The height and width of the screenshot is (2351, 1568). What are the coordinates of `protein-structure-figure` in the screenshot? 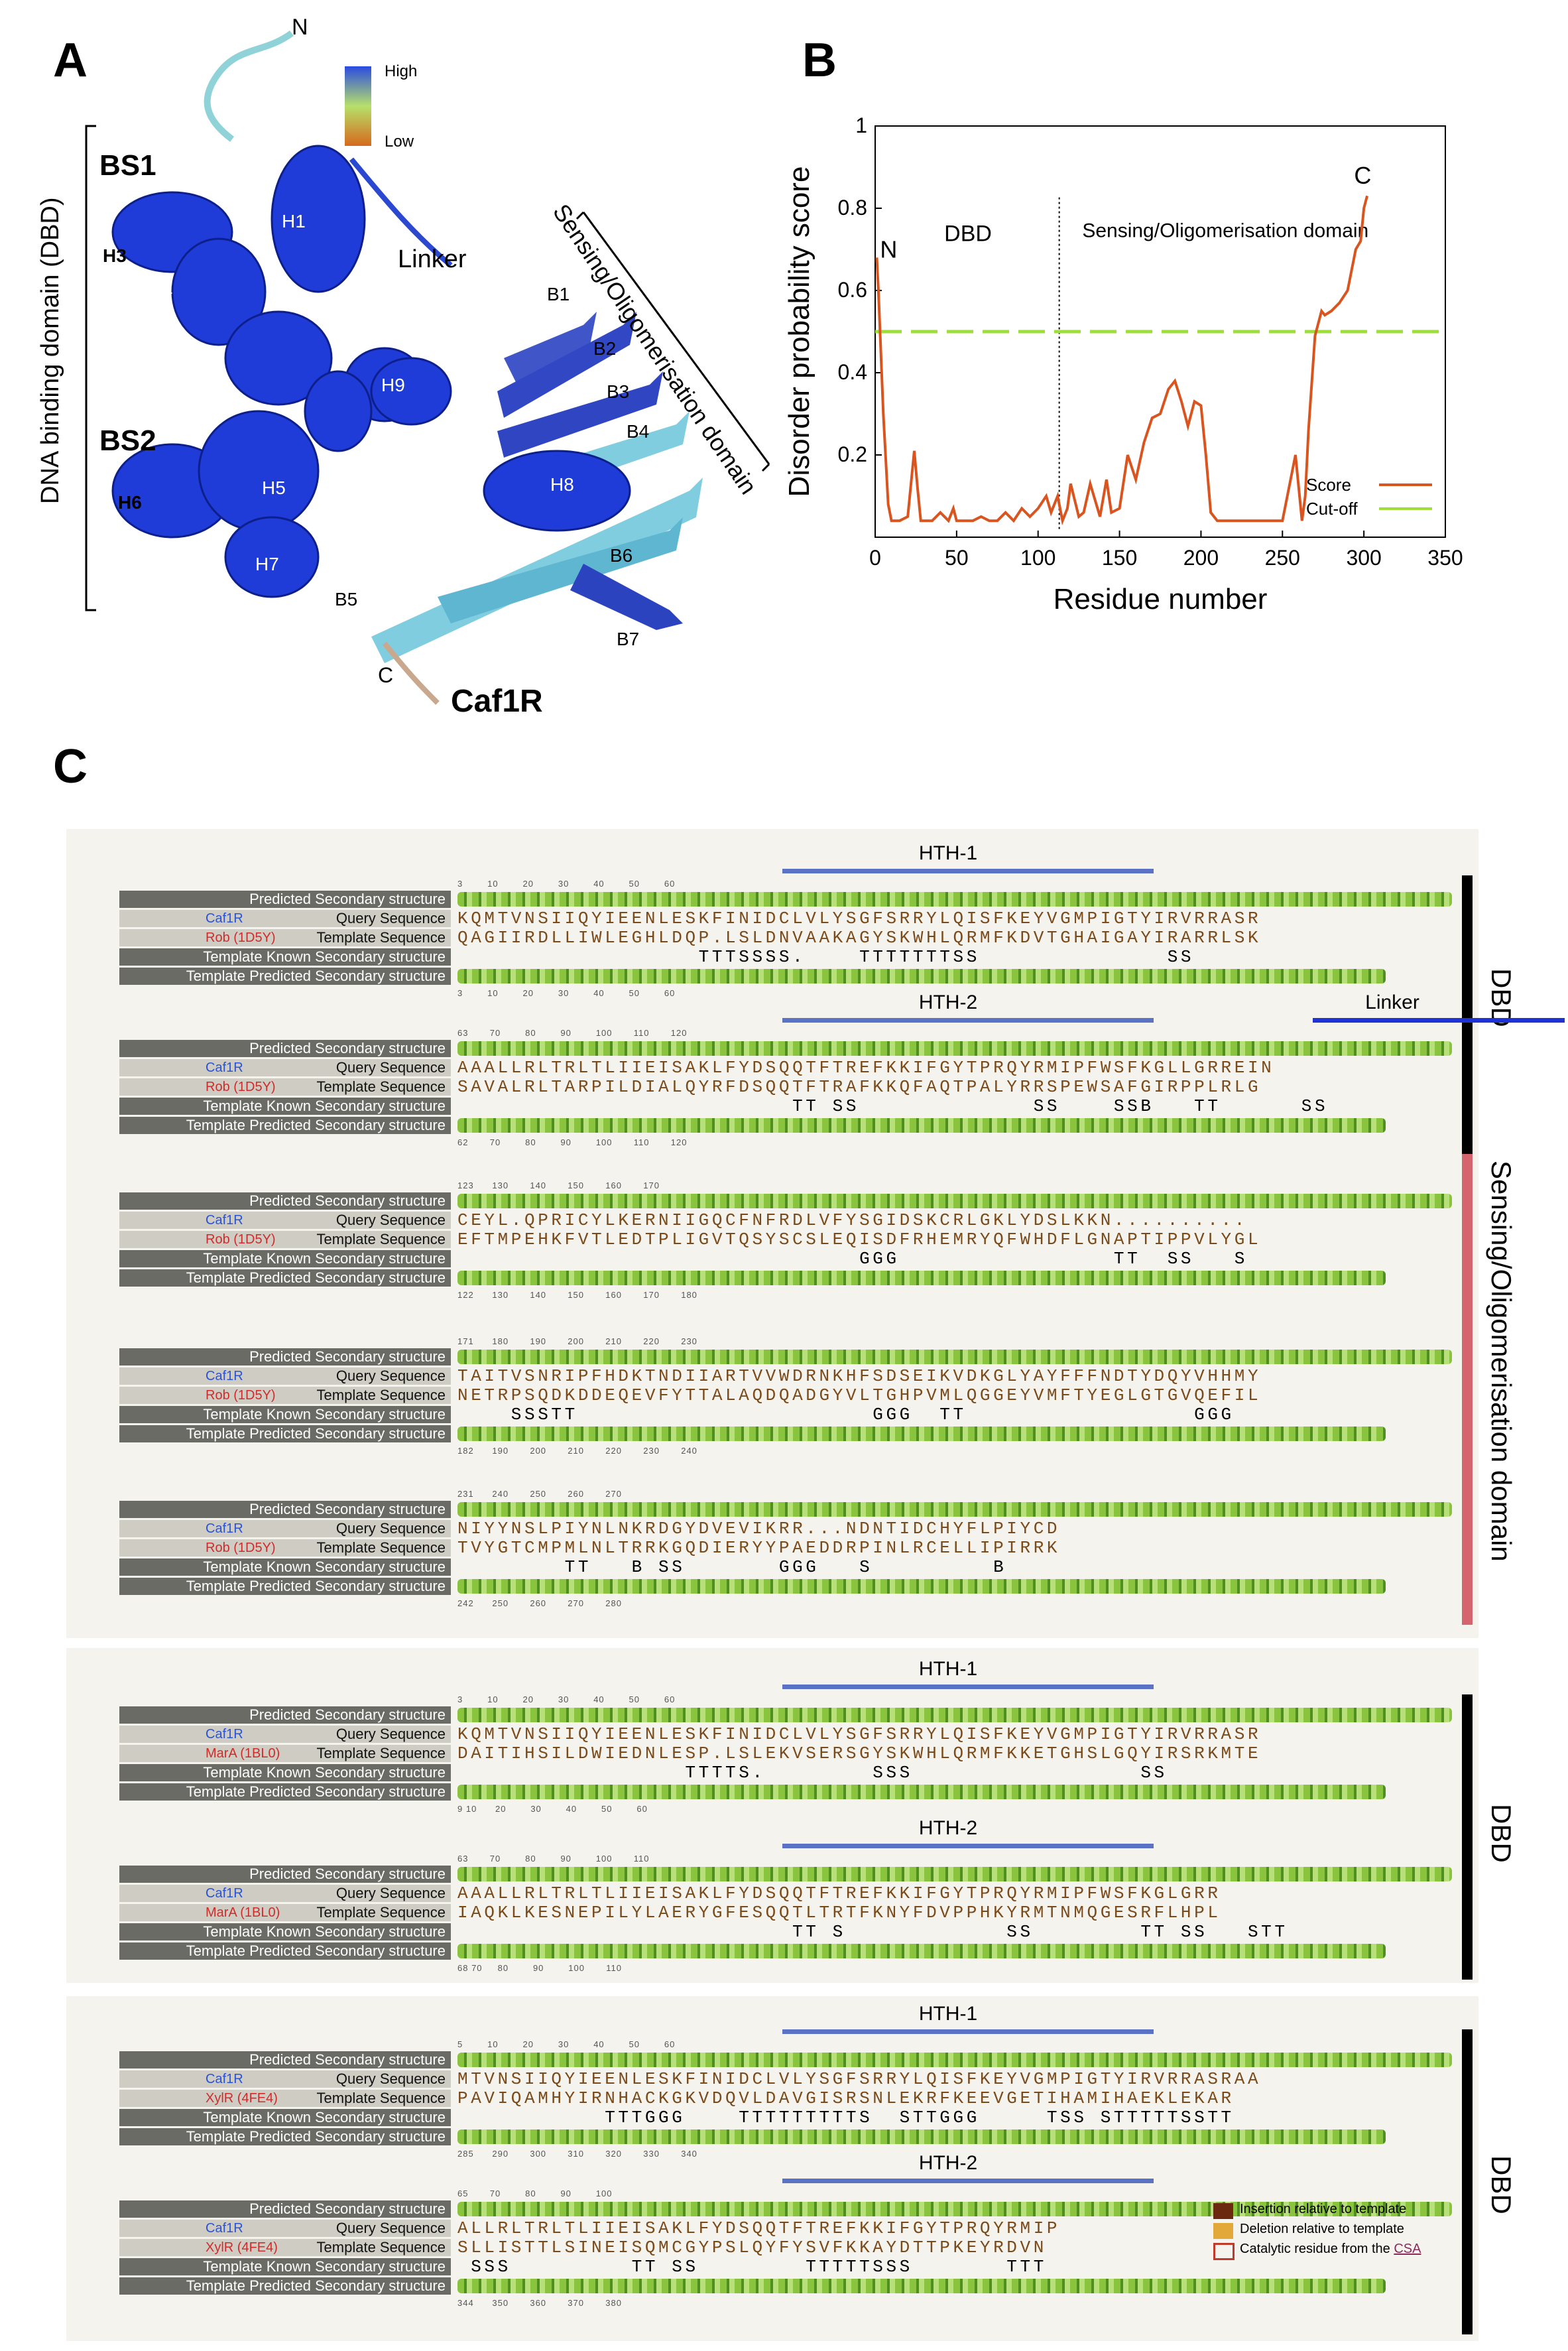 It's located at (427, 367).